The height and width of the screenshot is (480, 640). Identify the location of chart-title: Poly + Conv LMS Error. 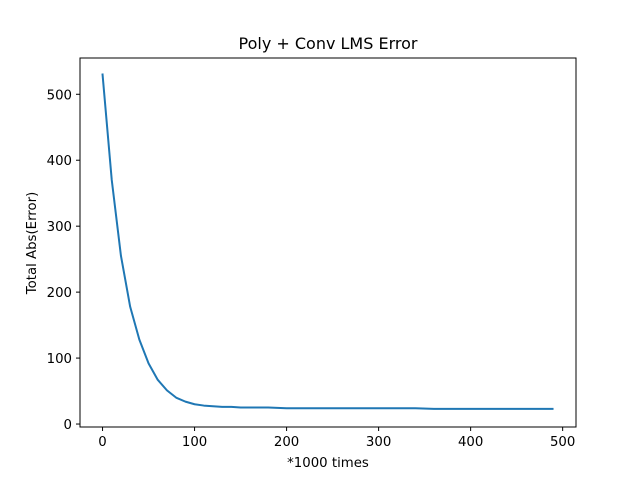
(328, 43).